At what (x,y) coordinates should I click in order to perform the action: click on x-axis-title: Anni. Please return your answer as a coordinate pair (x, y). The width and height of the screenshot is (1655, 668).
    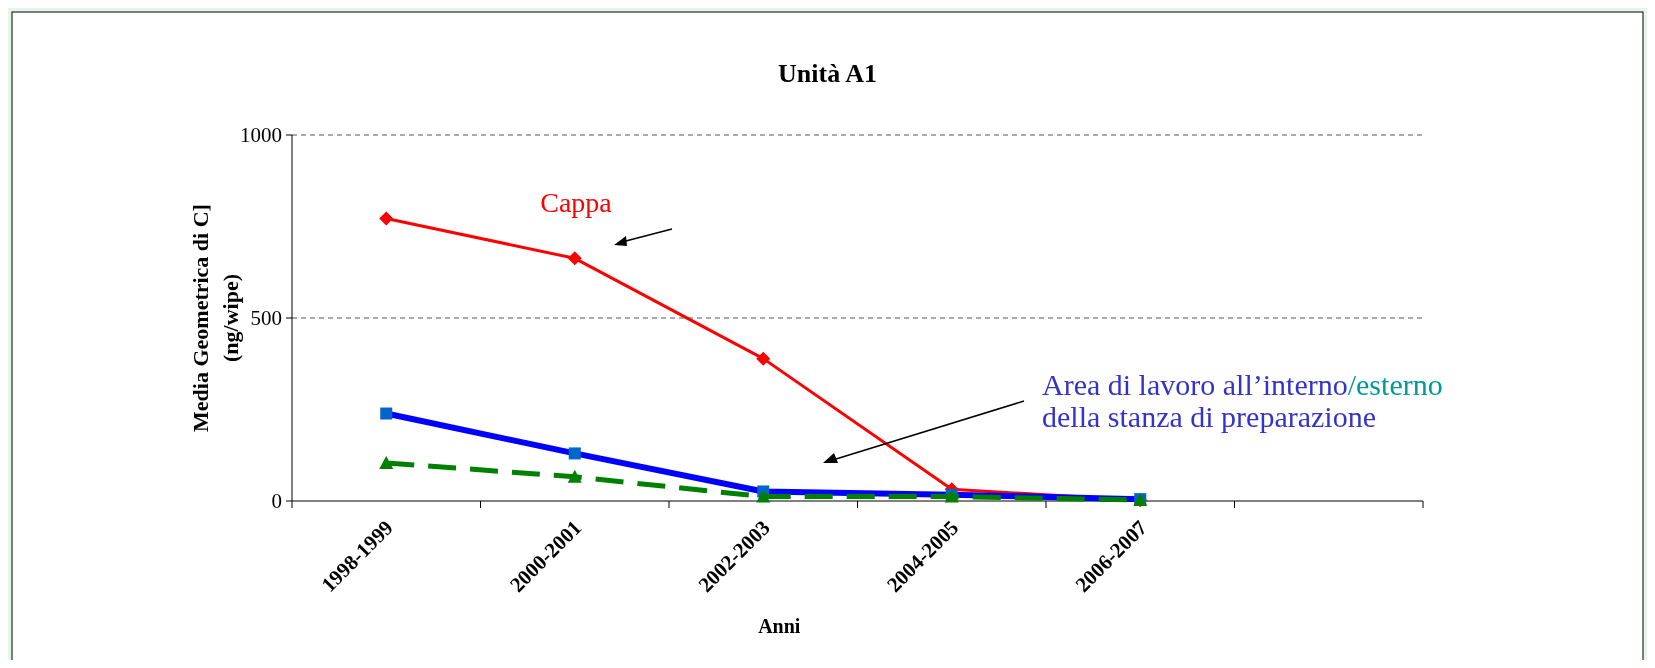
    Looking at the image, I should click on (779, 626).